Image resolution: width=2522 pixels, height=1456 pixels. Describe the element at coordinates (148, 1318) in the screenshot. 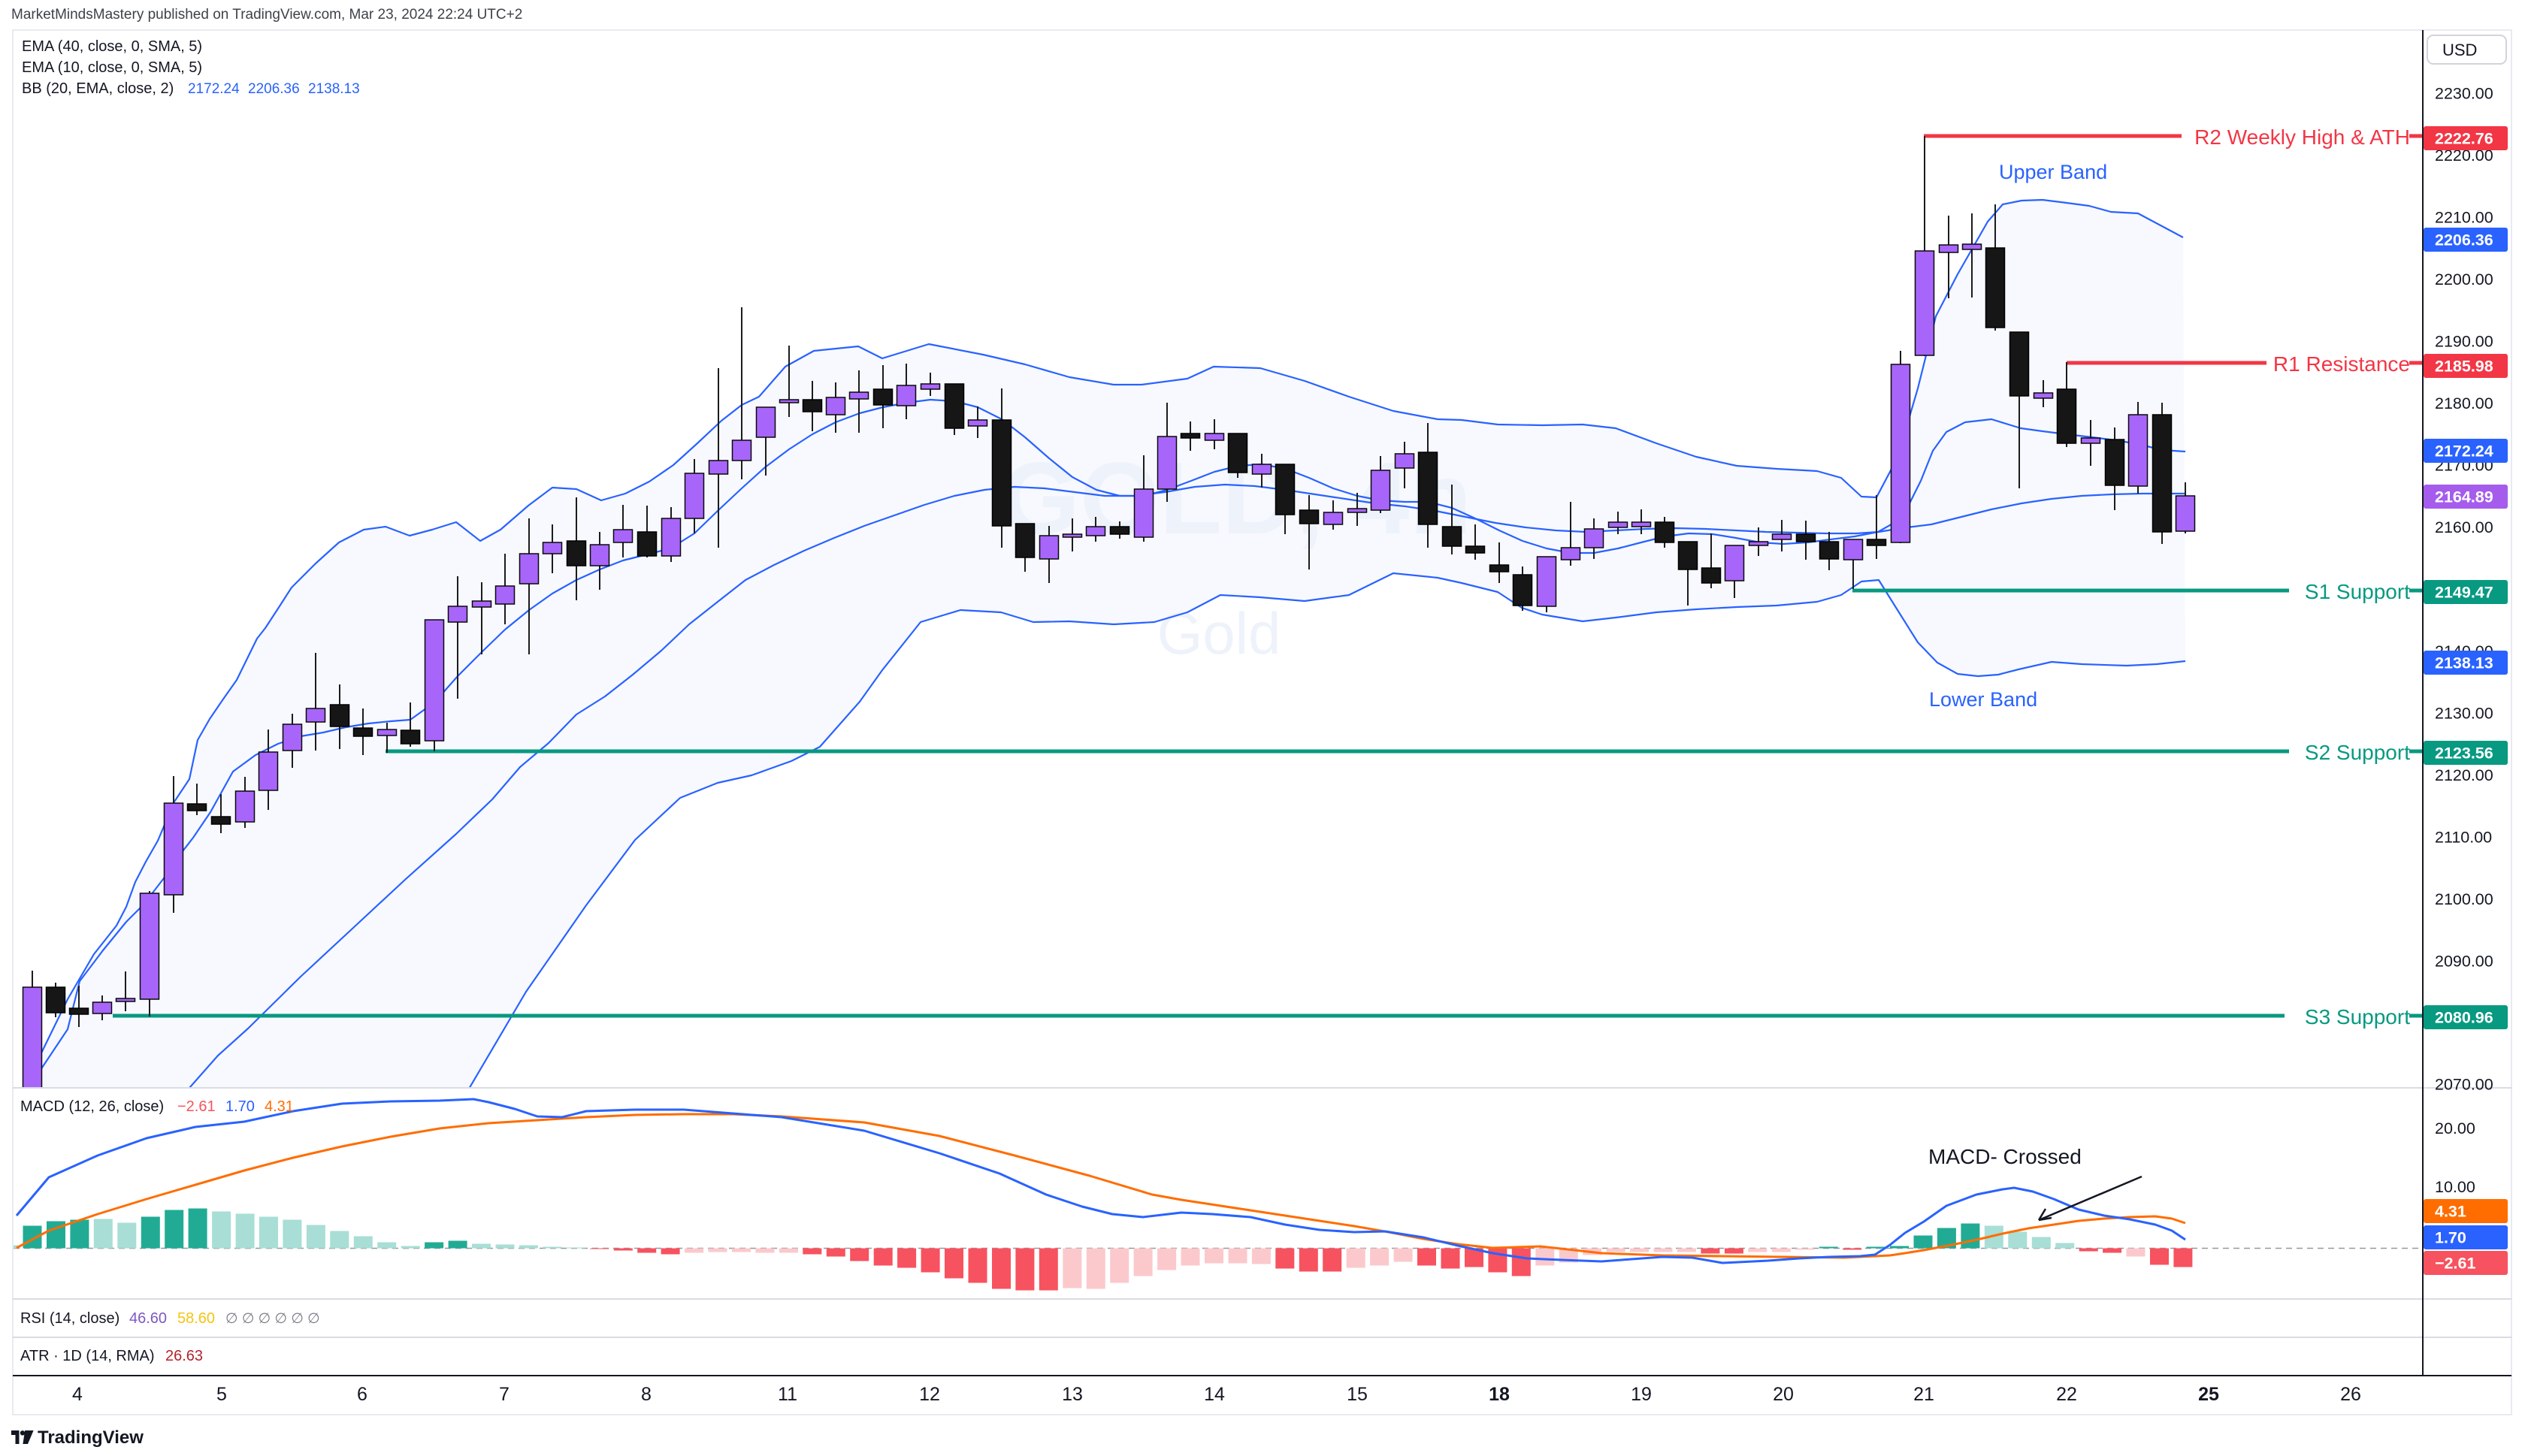

I see `svg-text: 46.60` at that location.